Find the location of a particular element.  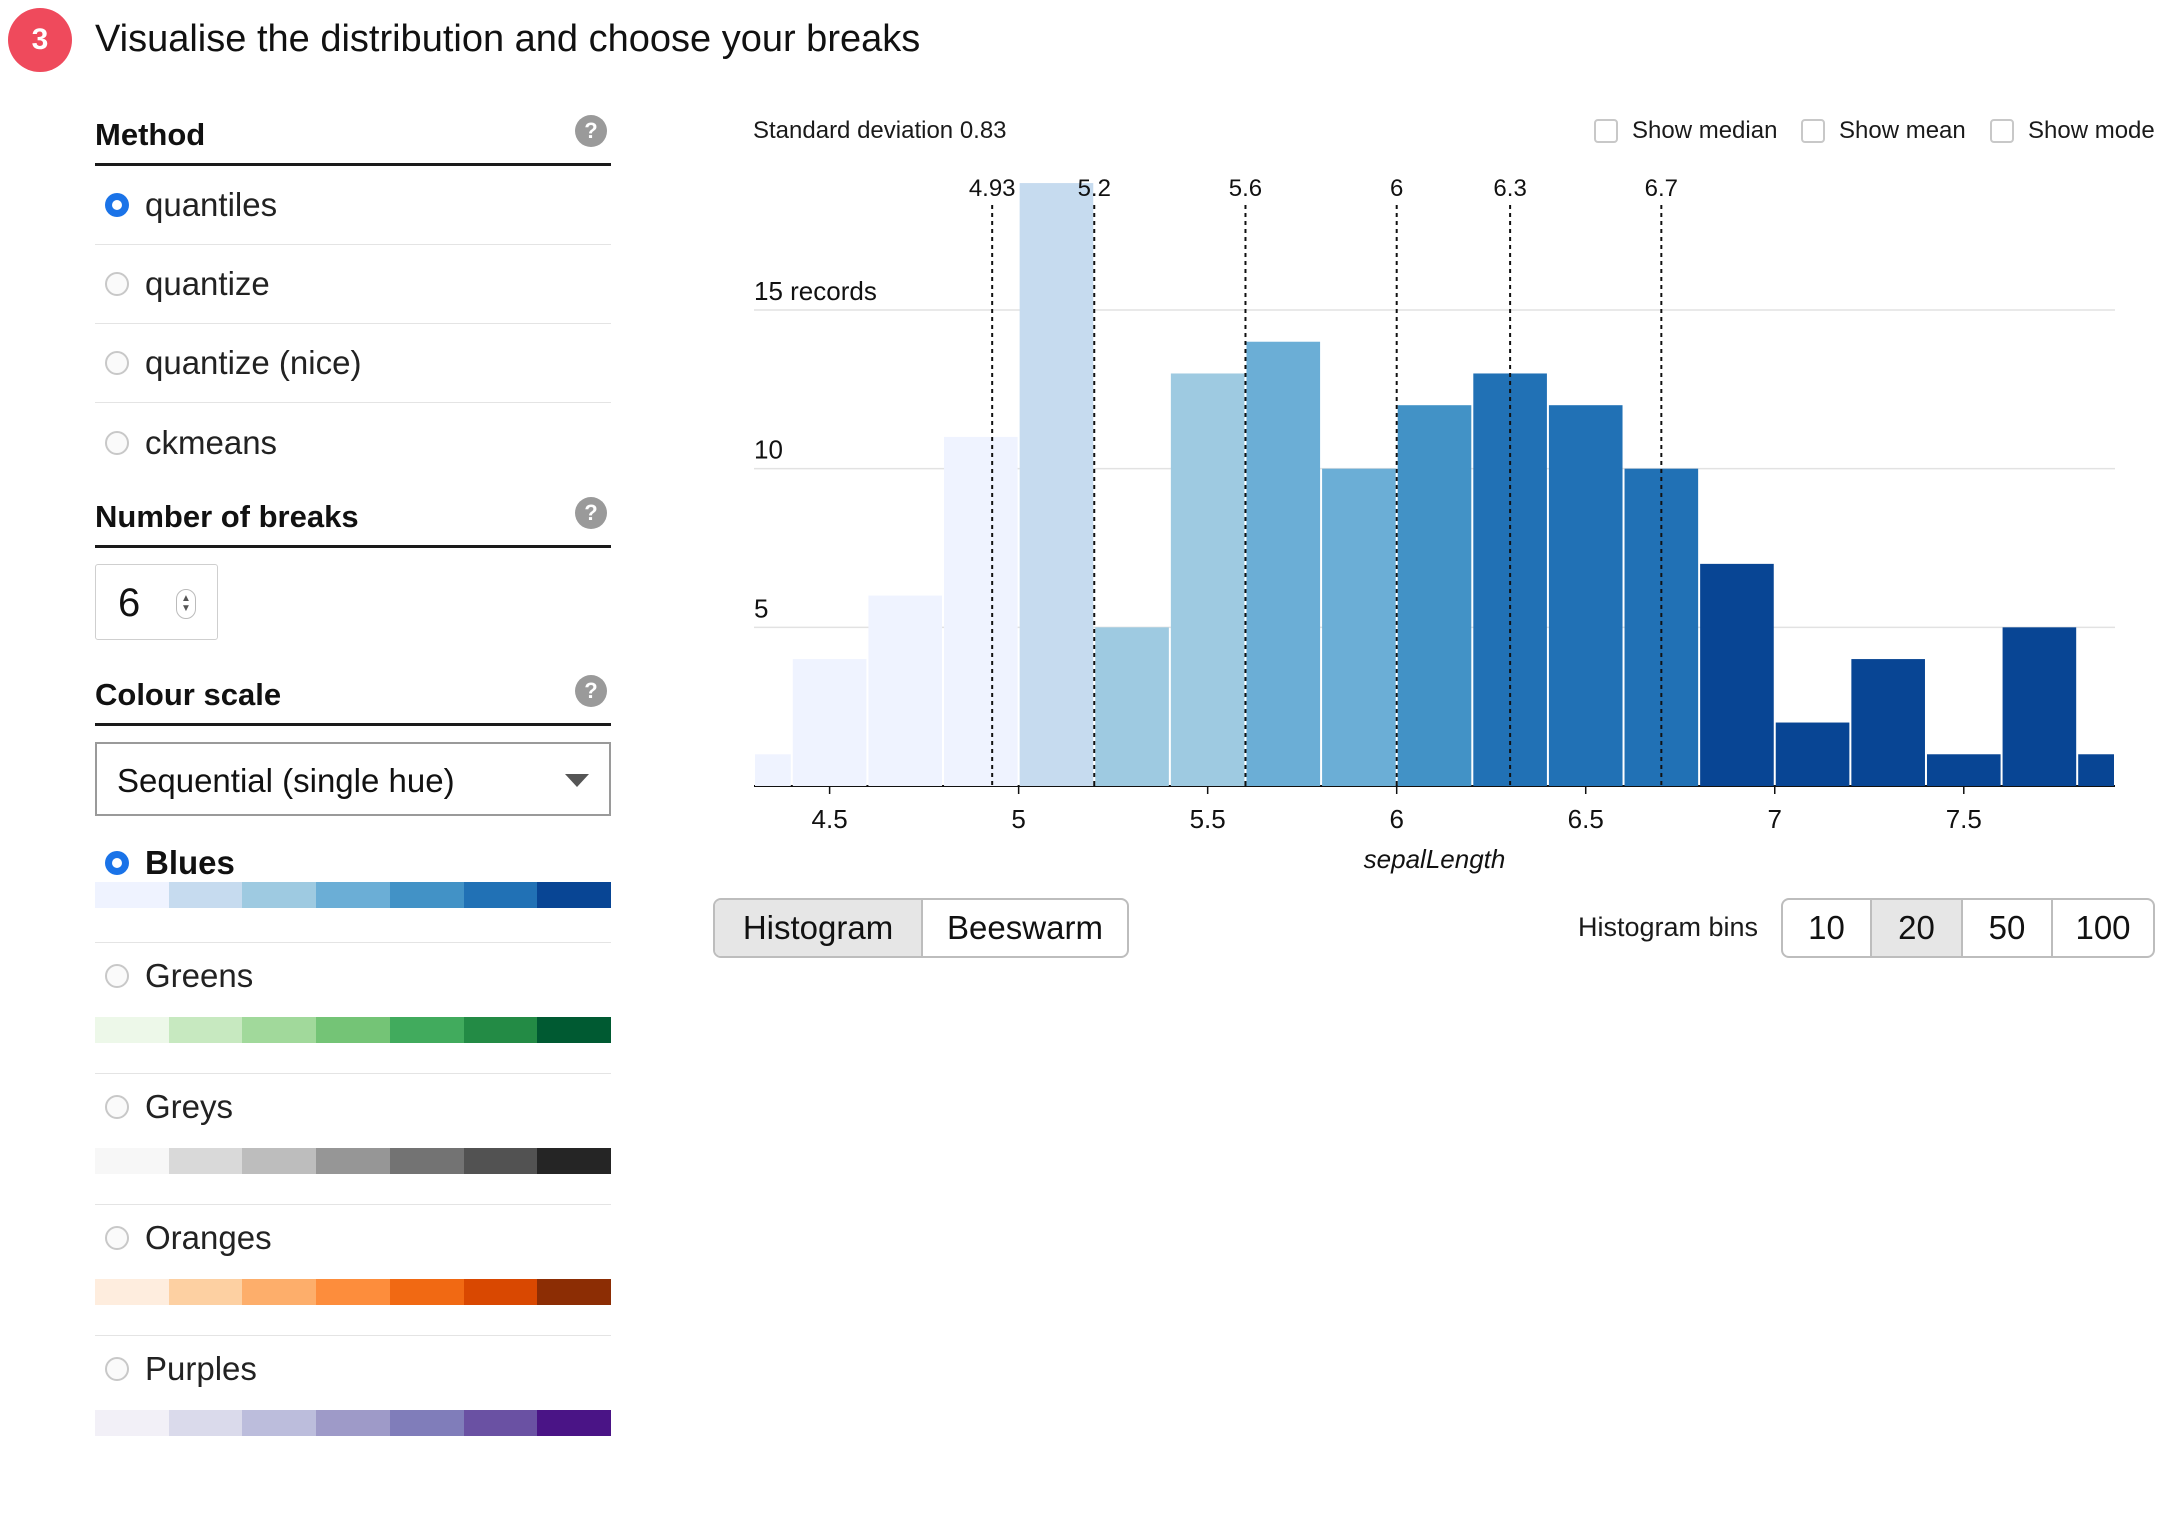

show-median-toggle: Show median is located at coordinates (1685, 131).